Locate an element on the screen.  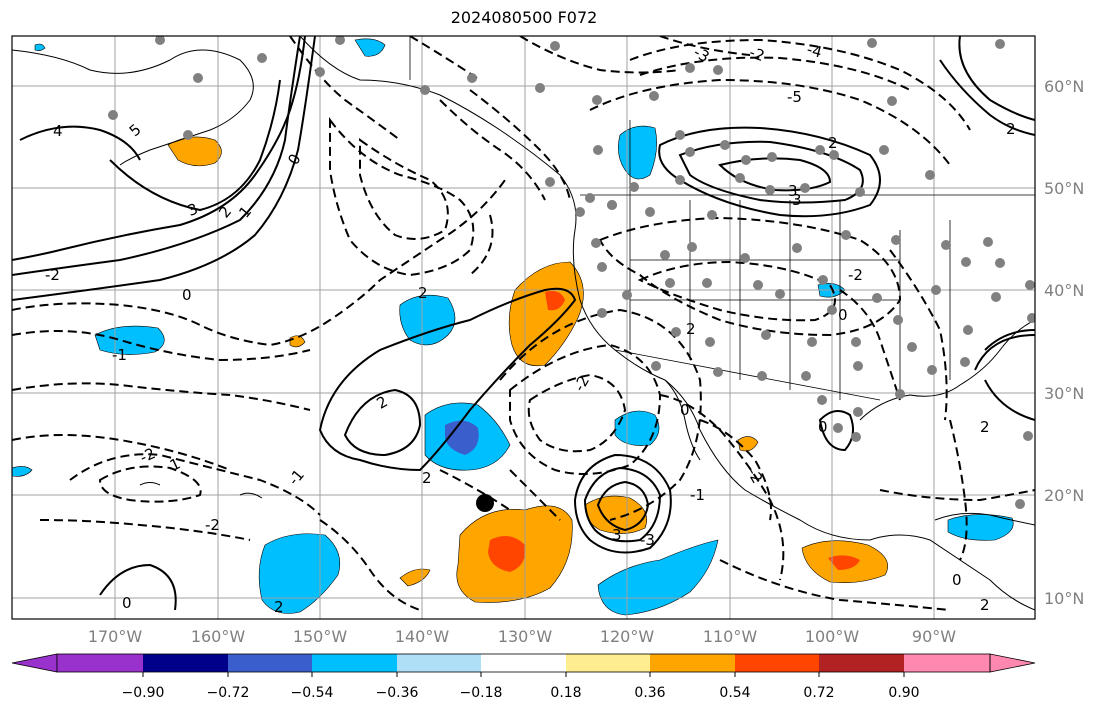
lat-label-20n: 20°N is located at coordinates (1064, 495).